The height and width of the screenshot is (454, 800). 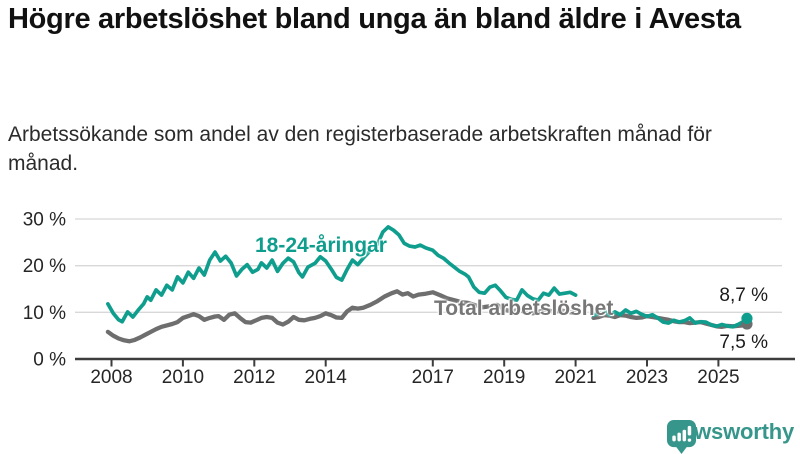 I want to click on x-axis-tick-label: 2014, so click(x=326, y=377).